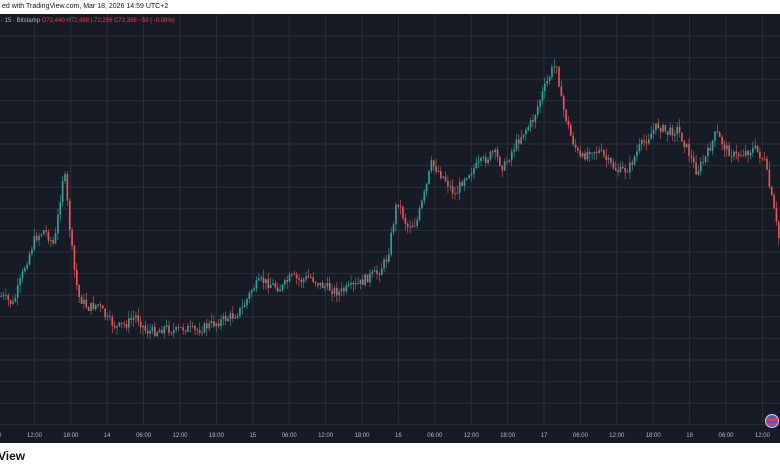 This screenshot has width=780, height=470. What do you see at coordinates (772, 421) in the screenshot?
I see `flag-icon` at bounding box center [772, 421].